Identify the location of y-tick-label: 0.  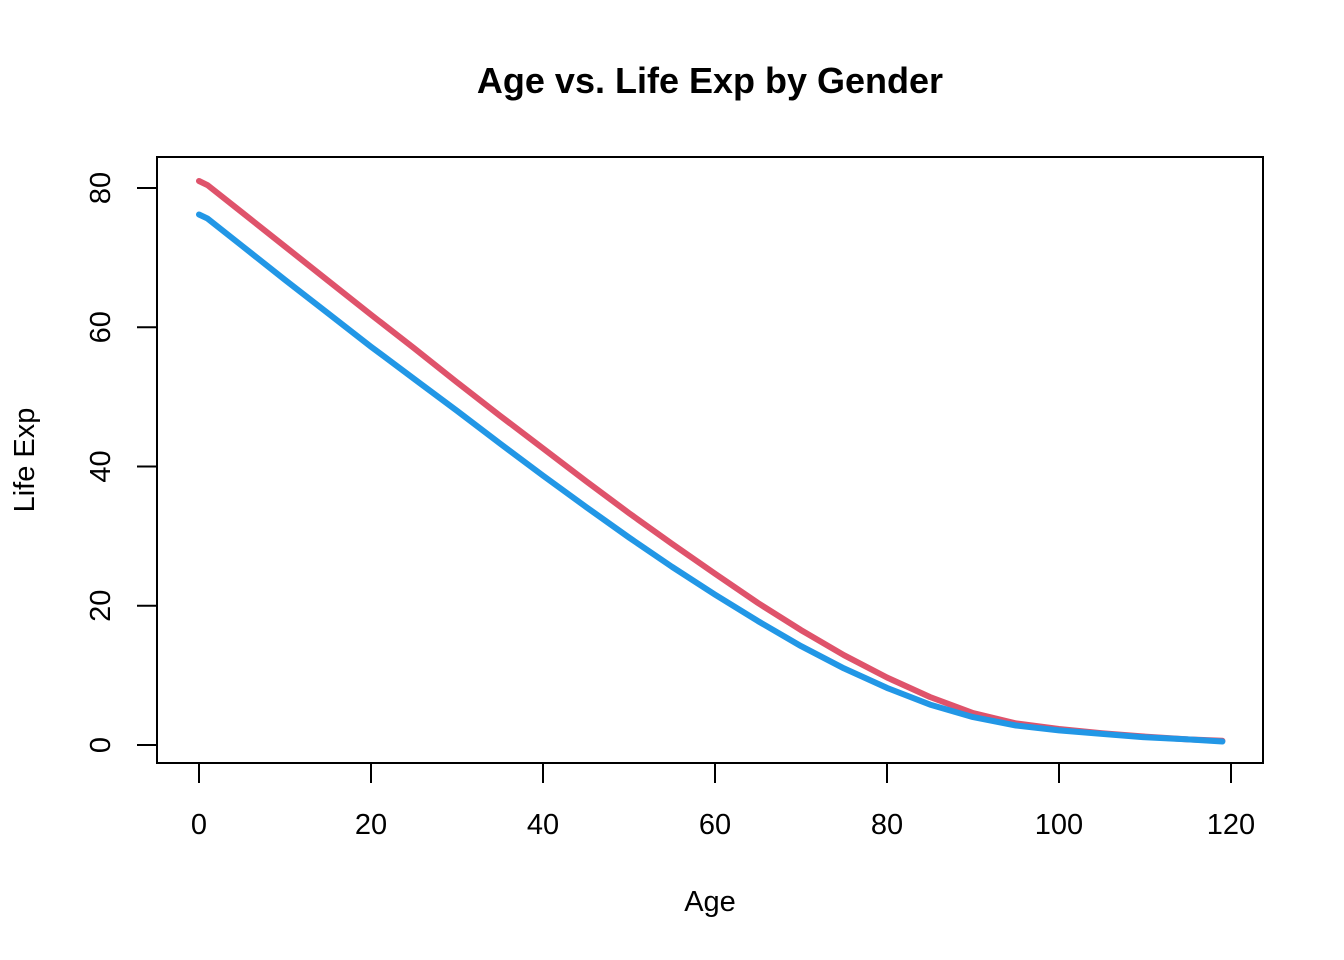
(101, 745).